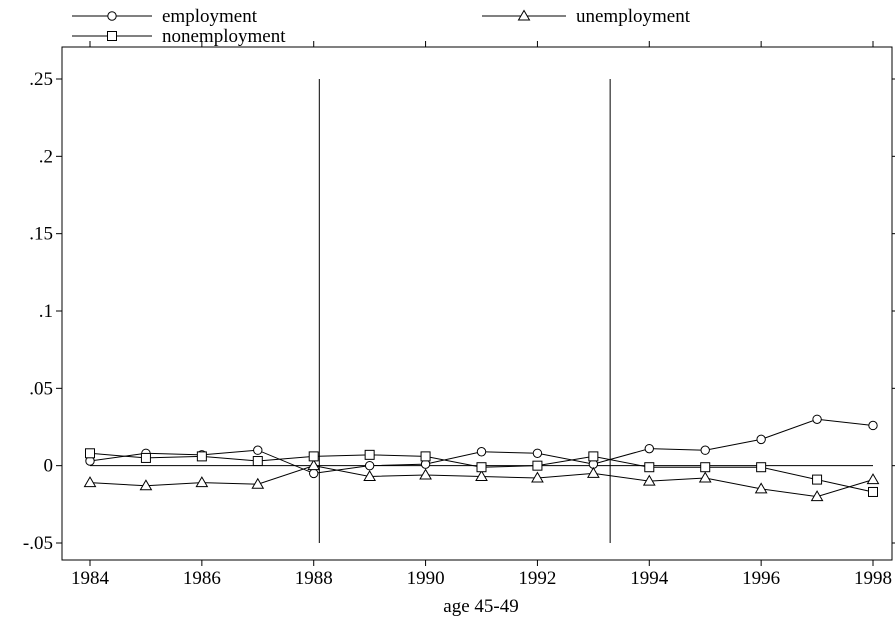  What do you see at coordinates (49, 466) in the screenshot?
I see `y-tick-label: 0` at bounding box center [49, 466].